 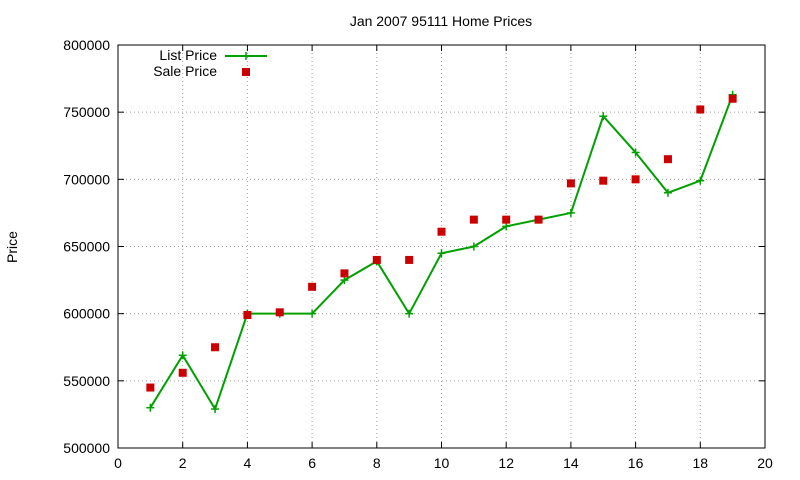 What do you see at coordinates (377, 463) in the screenshot?
I see `x-tick-label: 8` at bounding box center [377, 463].